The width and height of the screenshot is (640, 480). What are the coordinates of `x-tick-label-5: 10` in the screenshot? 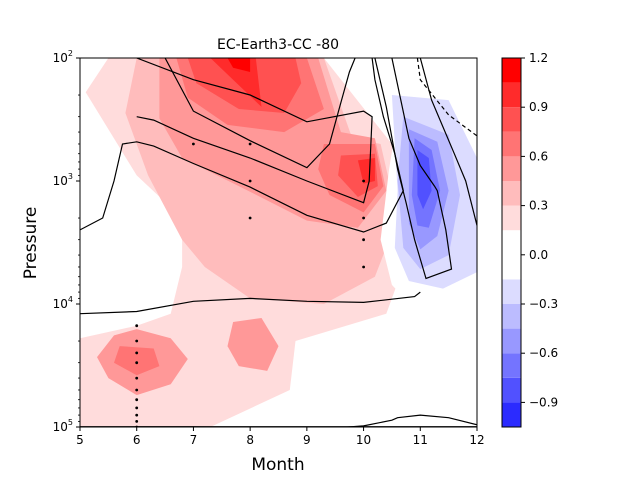 It's located at (363, 440).